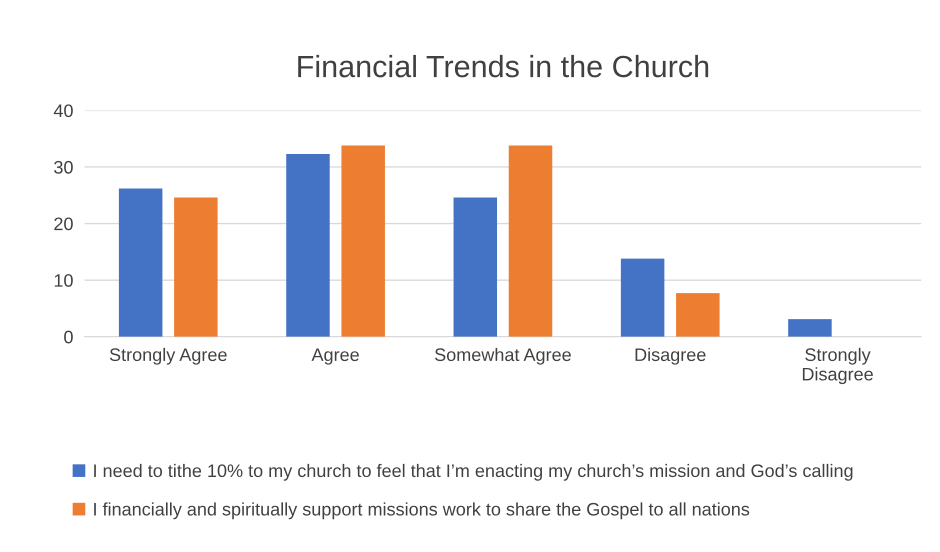 Image resolution: width=940 pixels, height=552 pixels. What do you see at coordinates (68, 337) in the screenshot?
I see `y-tick-label: 0` at bounding box center [68, 337].